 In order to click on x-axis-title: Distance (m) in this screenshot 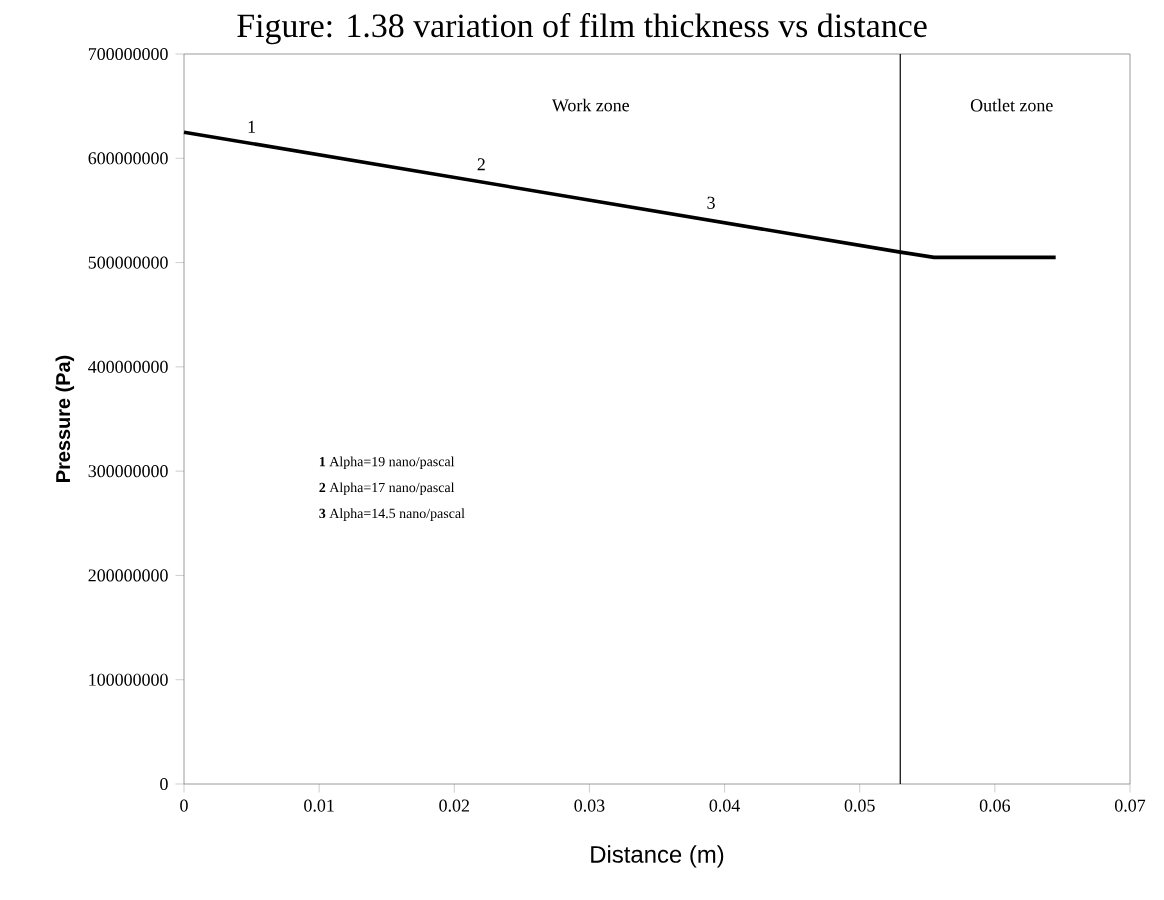, I will do `click(657, 856)`.